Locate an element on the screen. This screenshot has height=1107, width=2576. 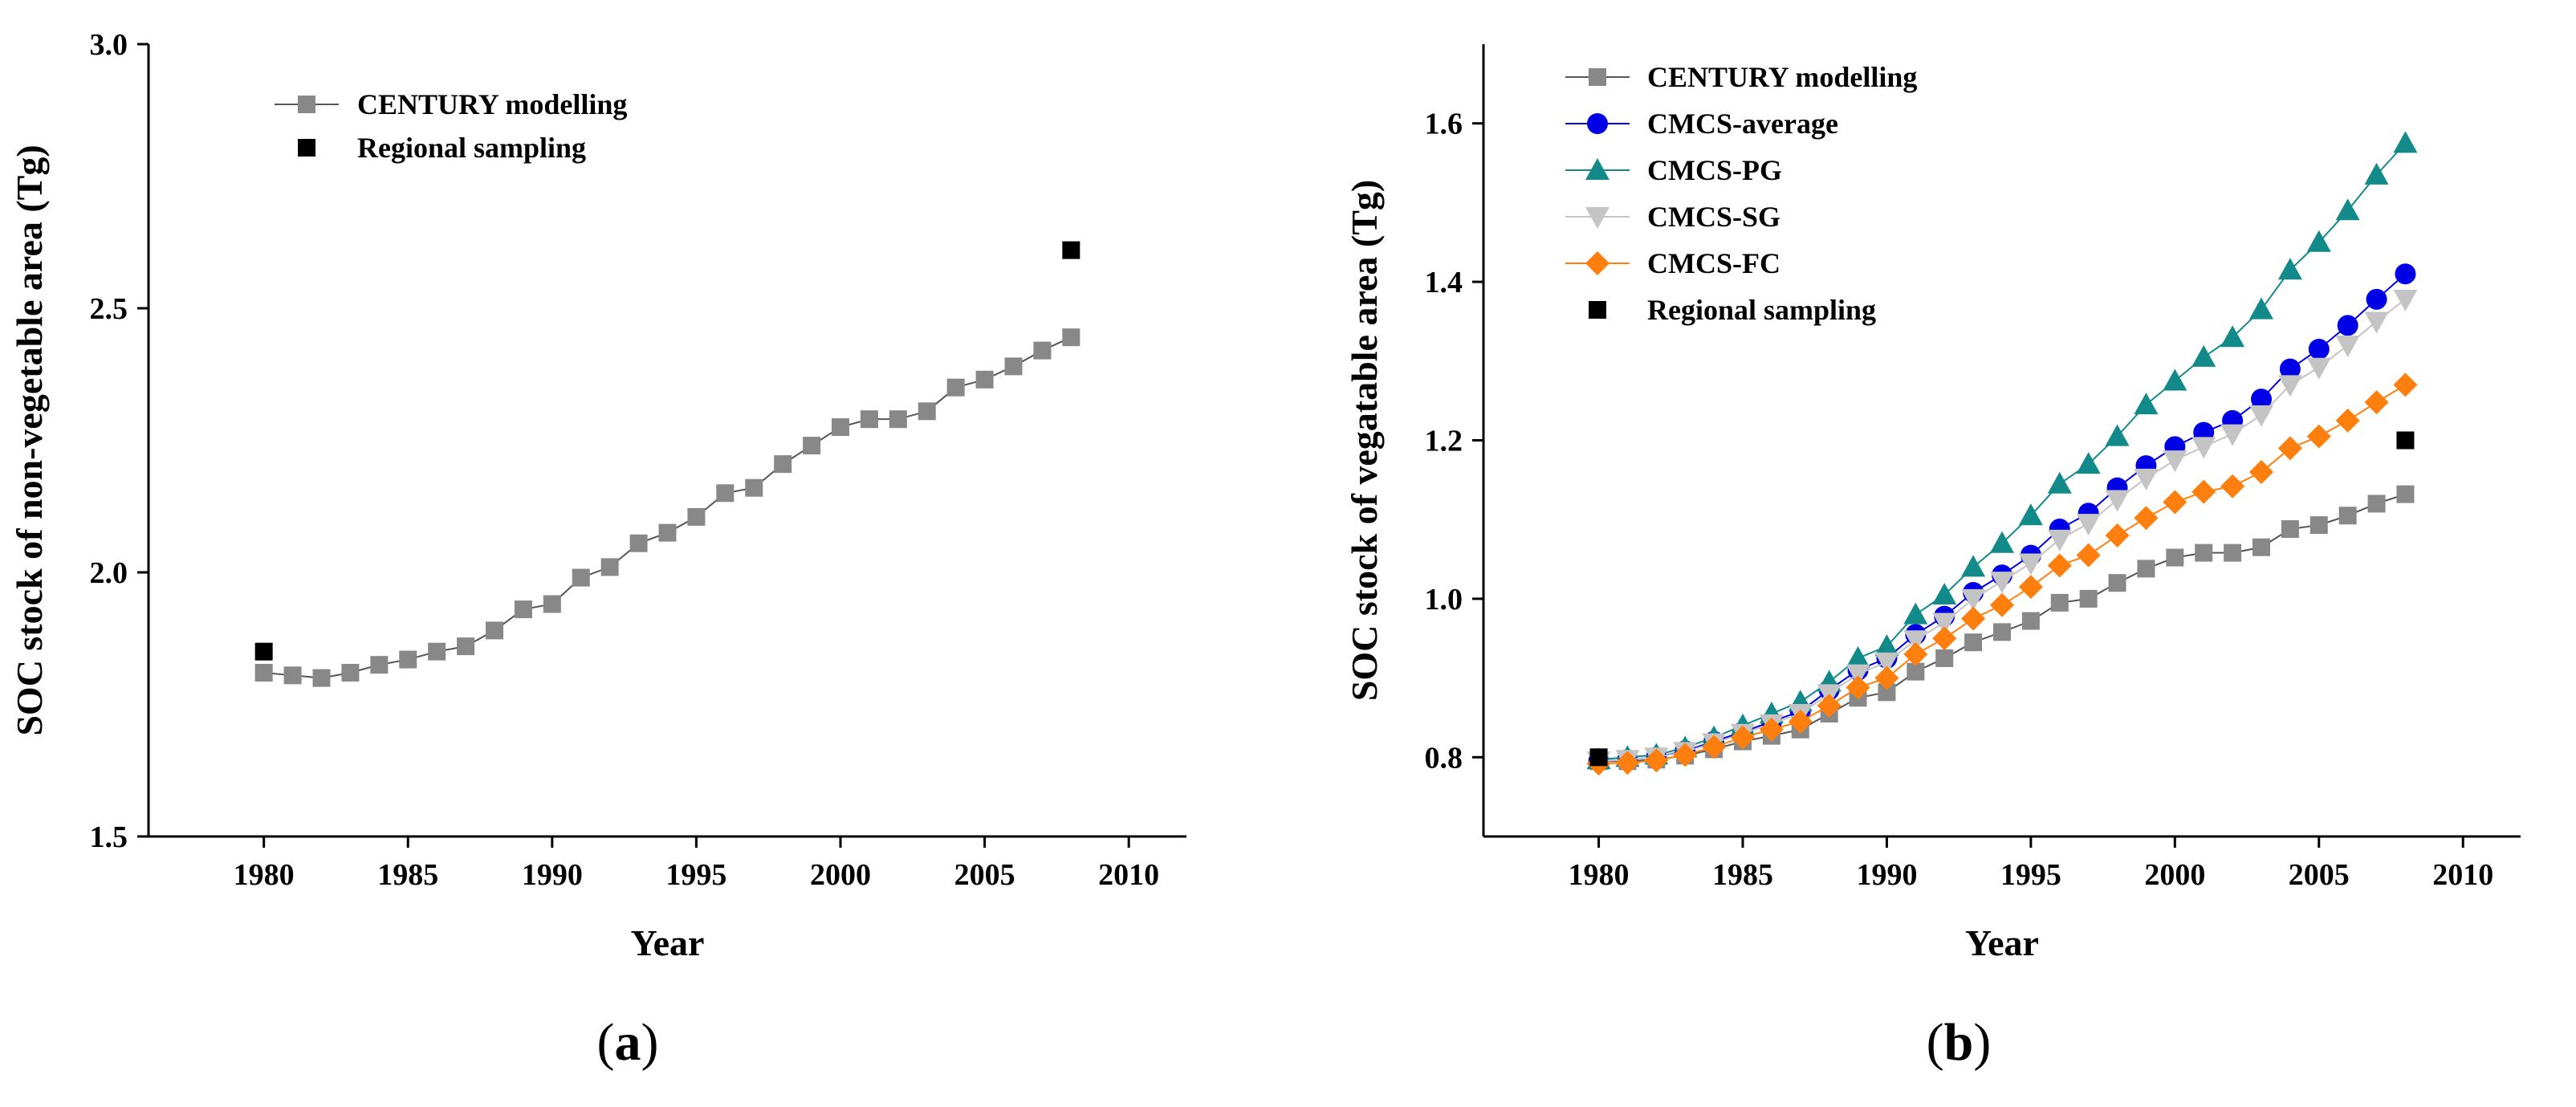
x-tick-label: 1995 is located at coordinates (2030, 875).